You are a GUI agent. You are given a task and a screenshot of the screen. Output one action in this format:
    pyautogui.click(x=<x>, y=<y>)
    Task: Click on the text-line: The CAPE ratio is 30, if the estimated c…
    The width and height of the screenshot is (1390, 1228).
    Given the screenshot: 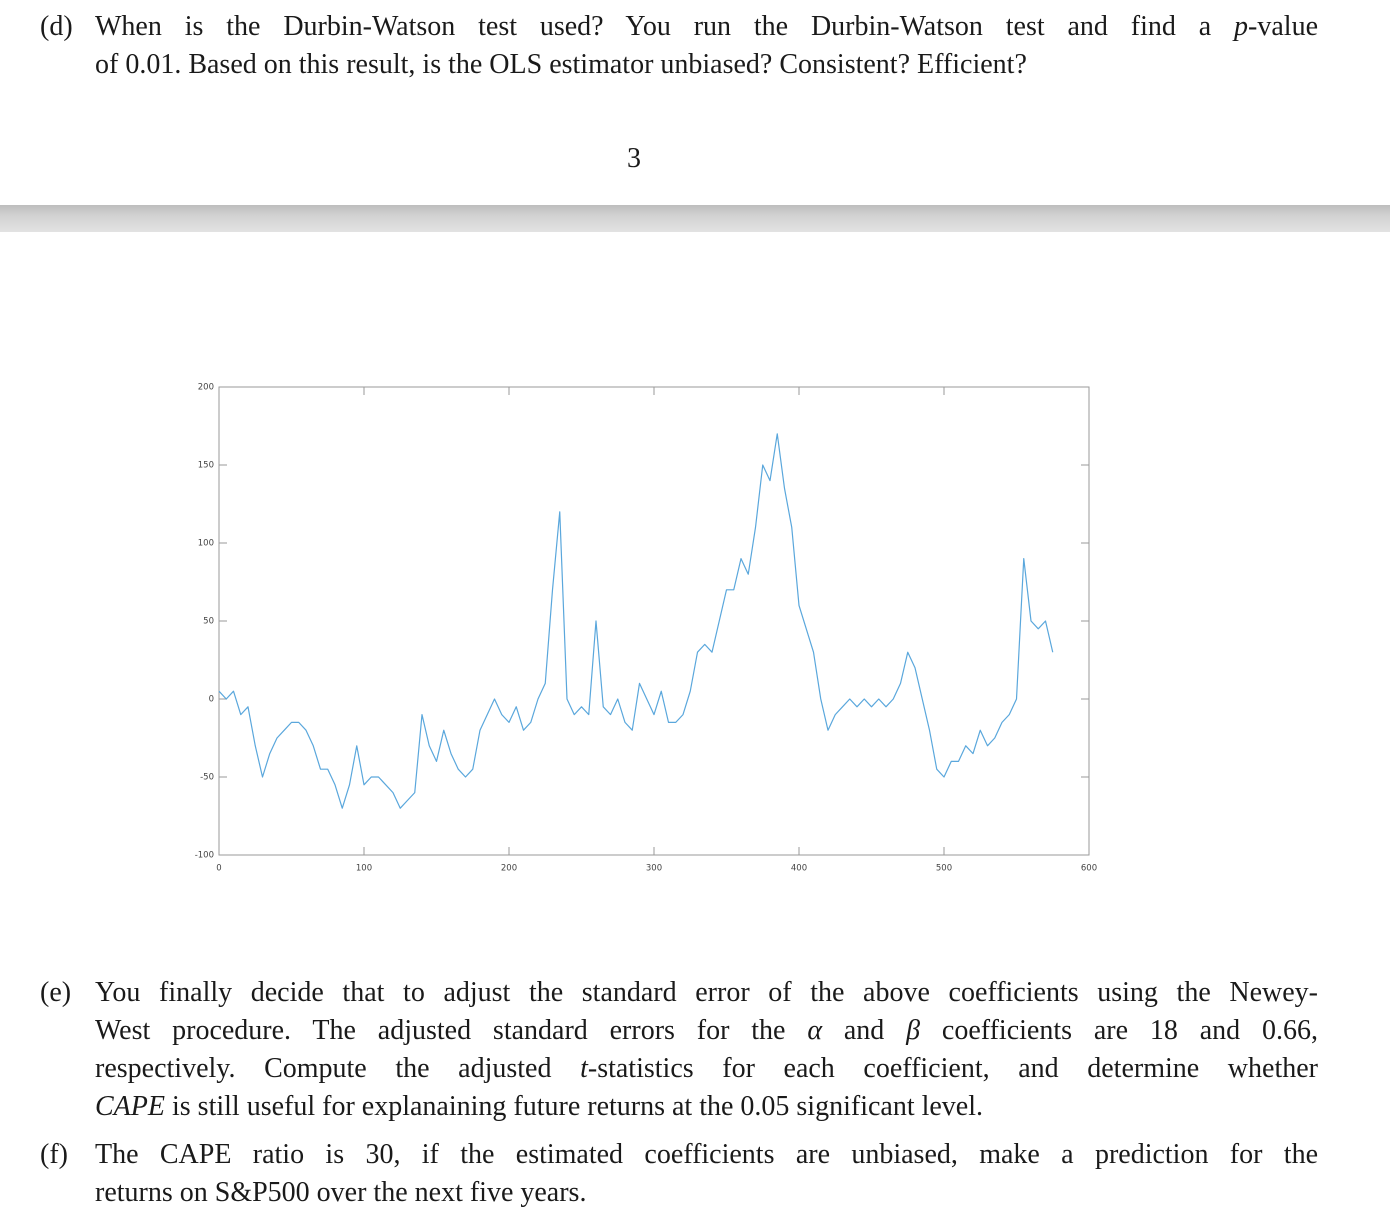 What is the action you would take?
    pyautogui.click(x=706, y=1155)
    